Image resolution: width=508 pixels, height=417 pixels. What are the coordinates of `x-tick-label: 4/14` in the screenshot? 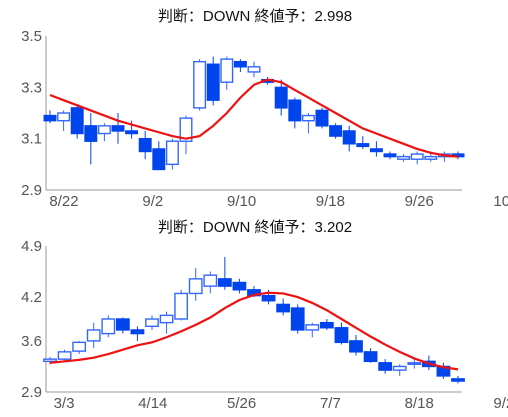 It's located at (152, 403).